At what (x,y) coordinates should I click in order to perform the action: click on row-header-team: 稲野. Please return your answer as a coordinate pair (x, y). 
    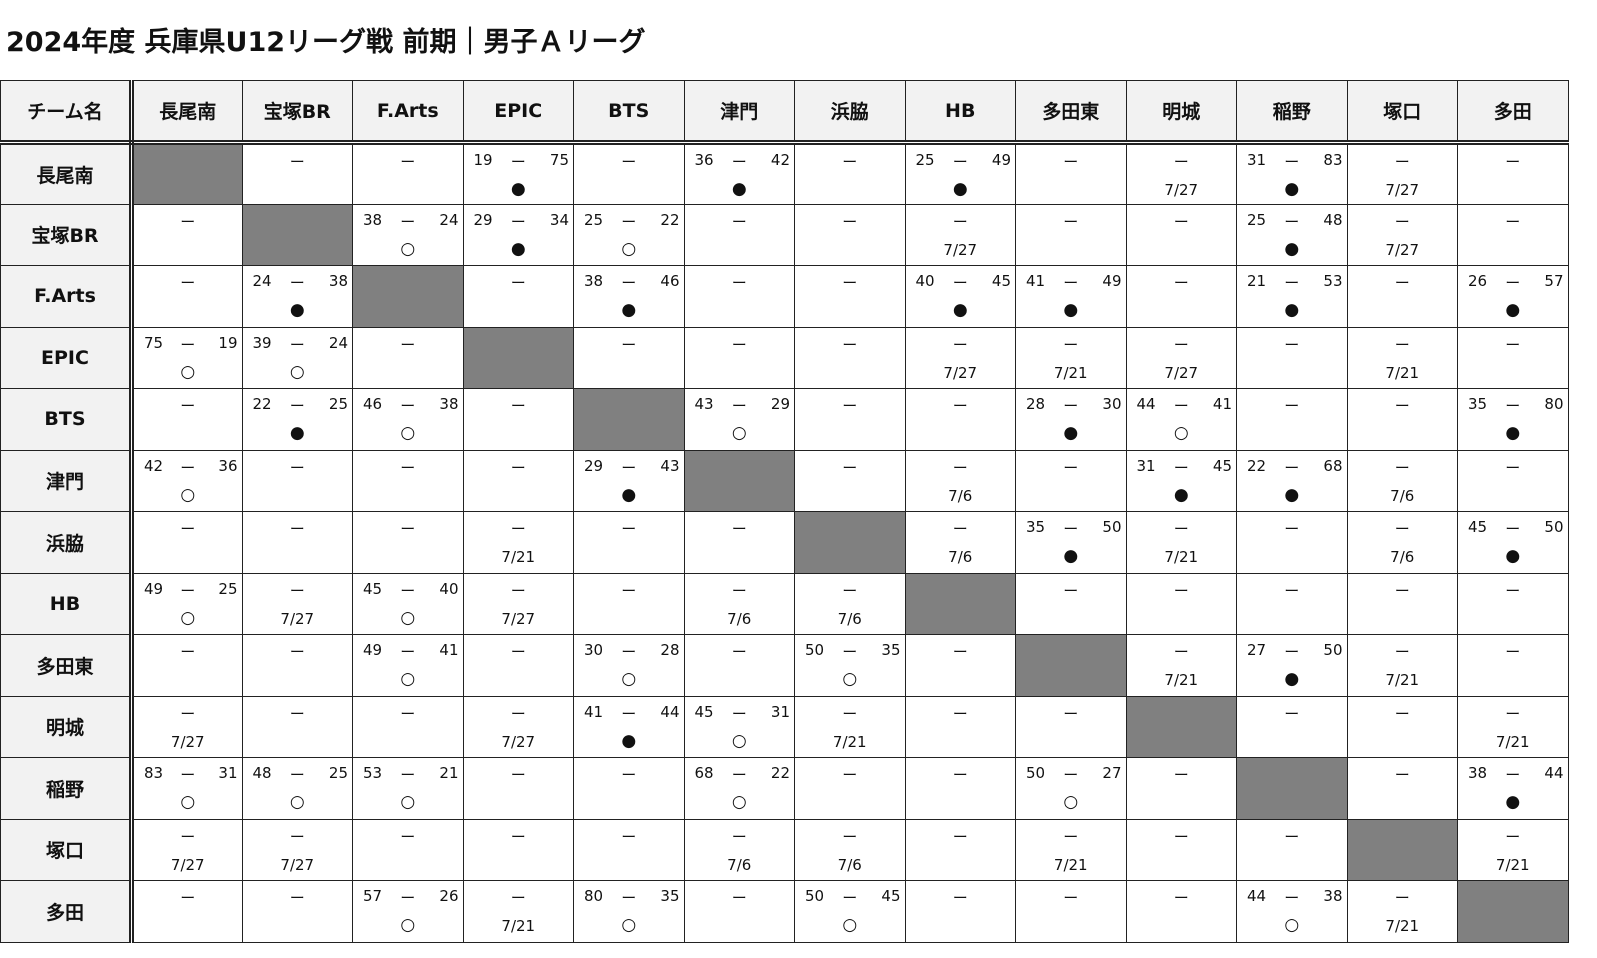
    Looking at the image, I should click on (67, 788).